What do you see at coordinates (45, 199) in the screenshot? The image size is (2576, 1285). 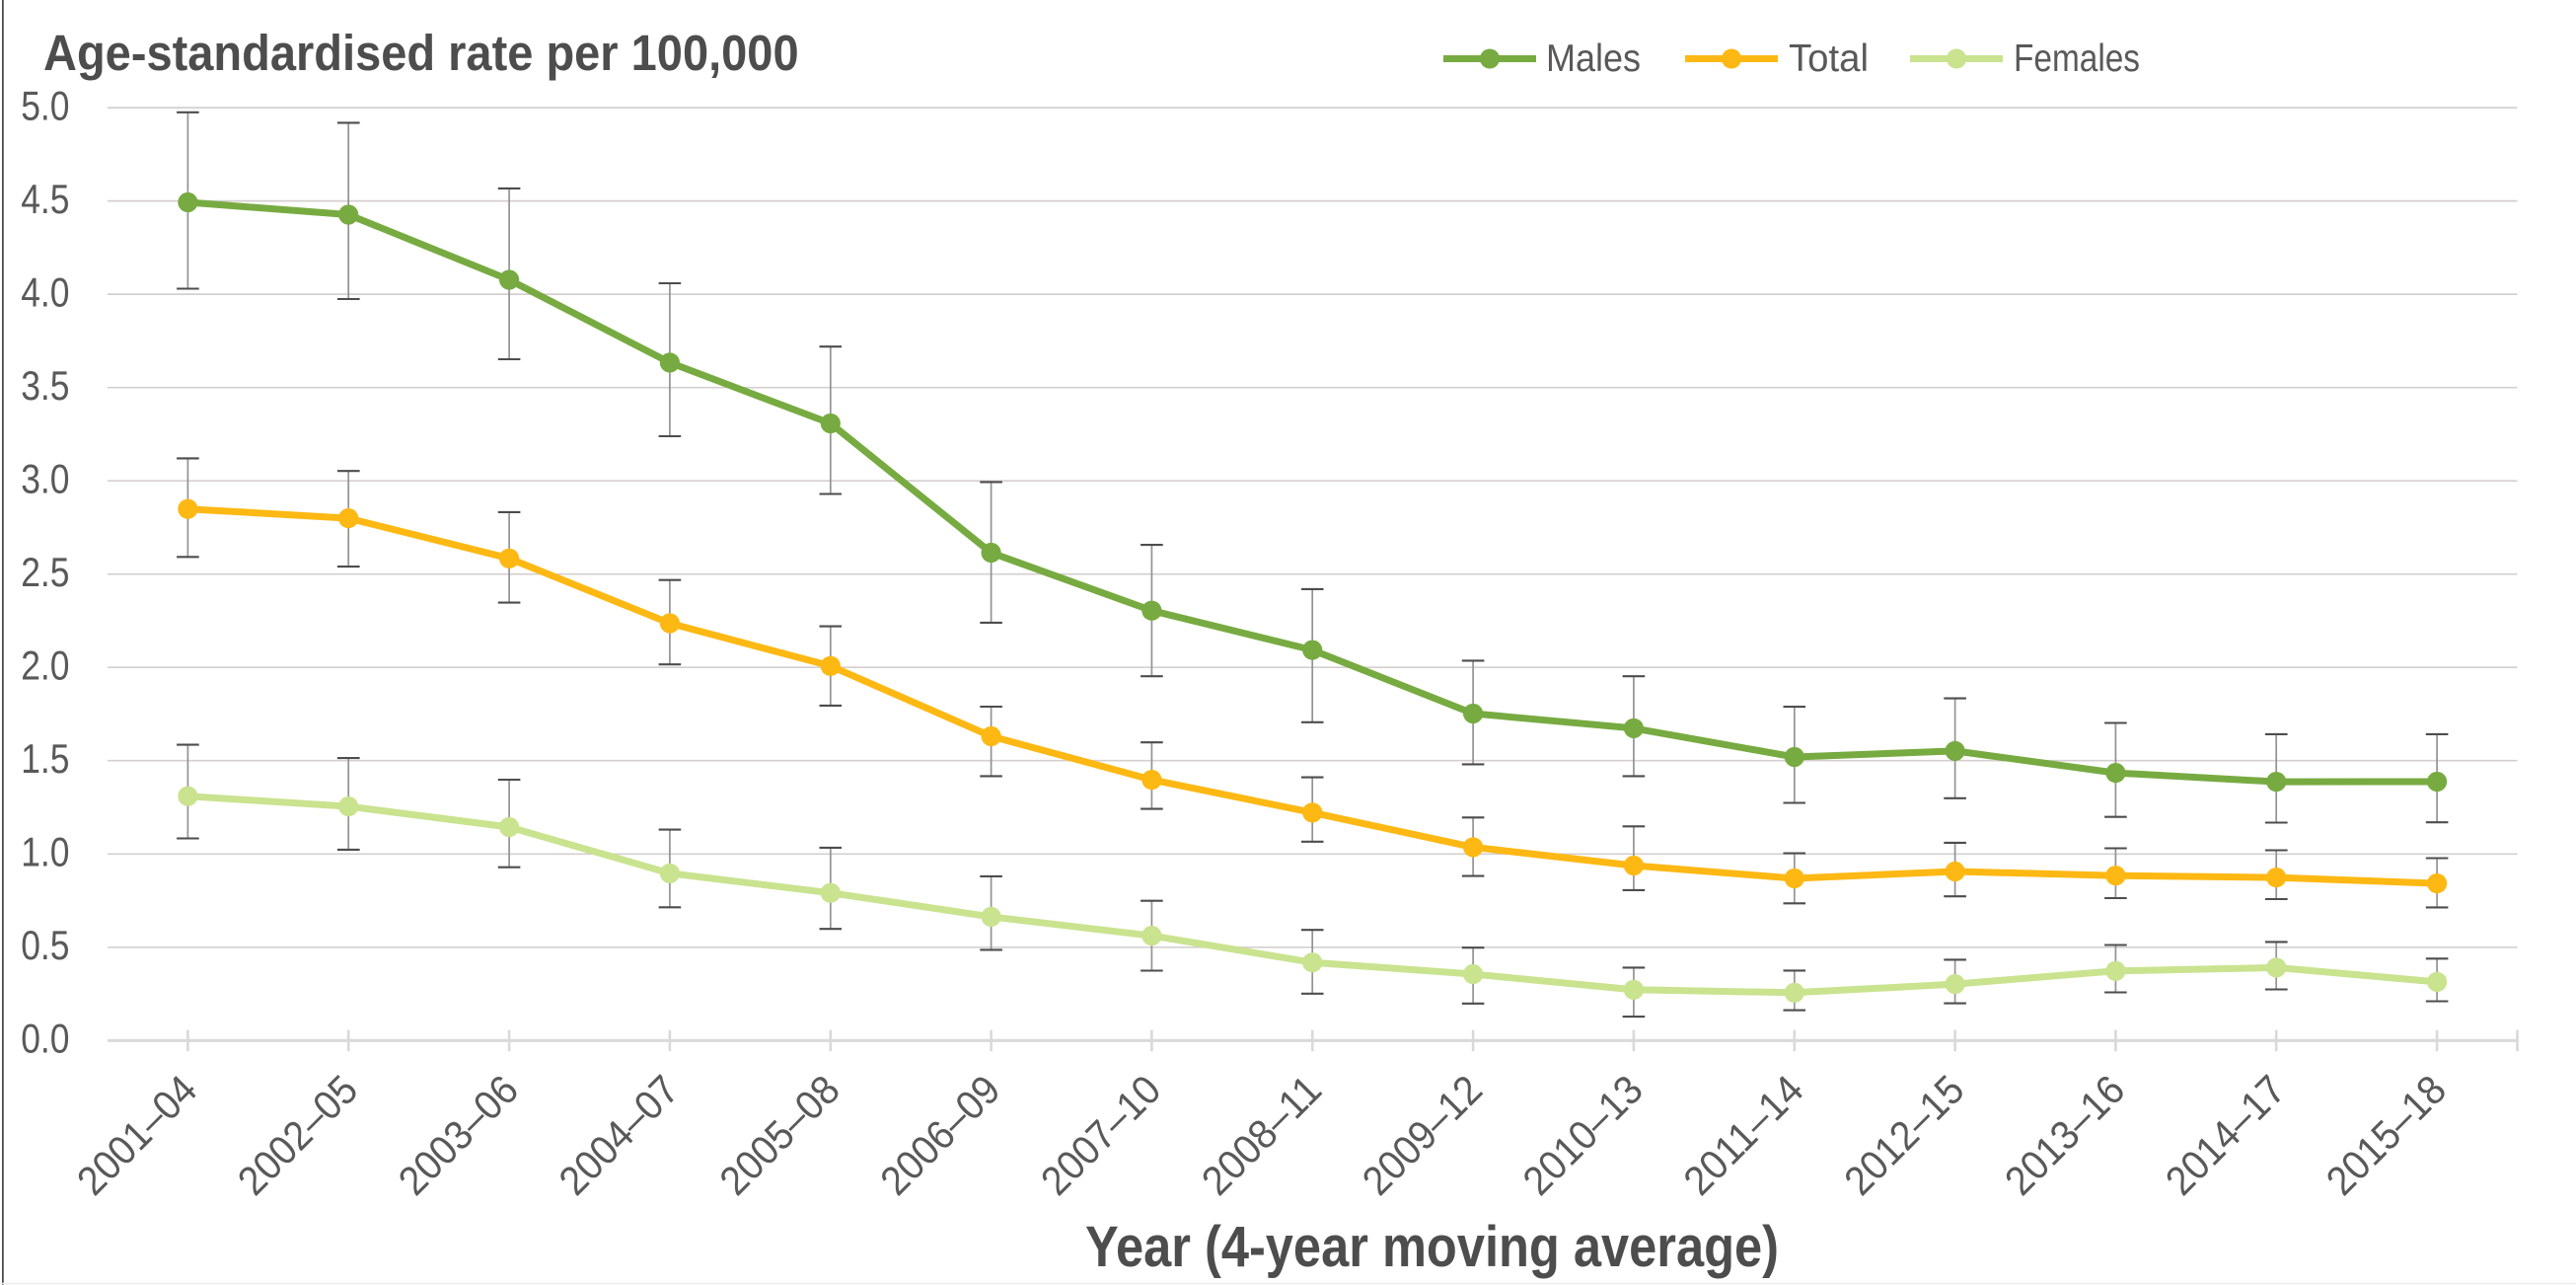 I see `svg-text: 4.5` at bounding box center [45, 199].